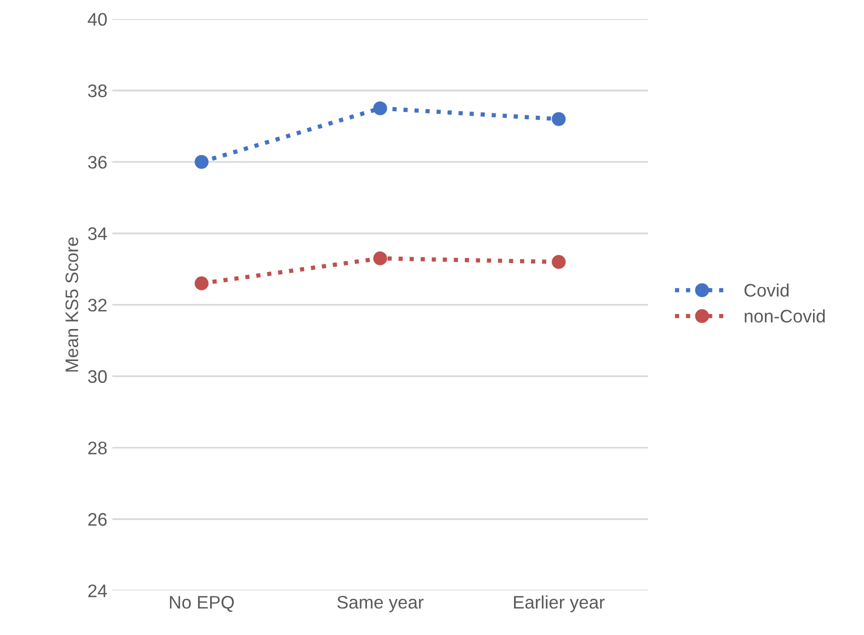  I want to click on y-tick-label: 28, so click(97, 448).